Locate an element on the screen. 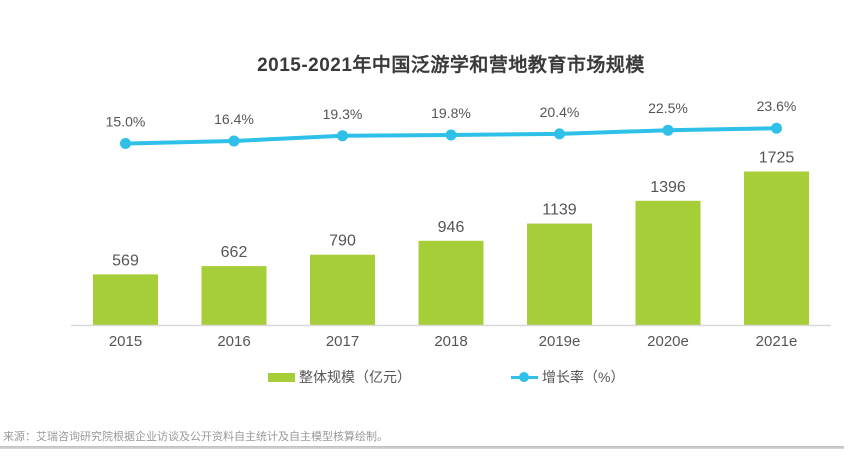  bar-2016 is located at coordinates (234, 295).